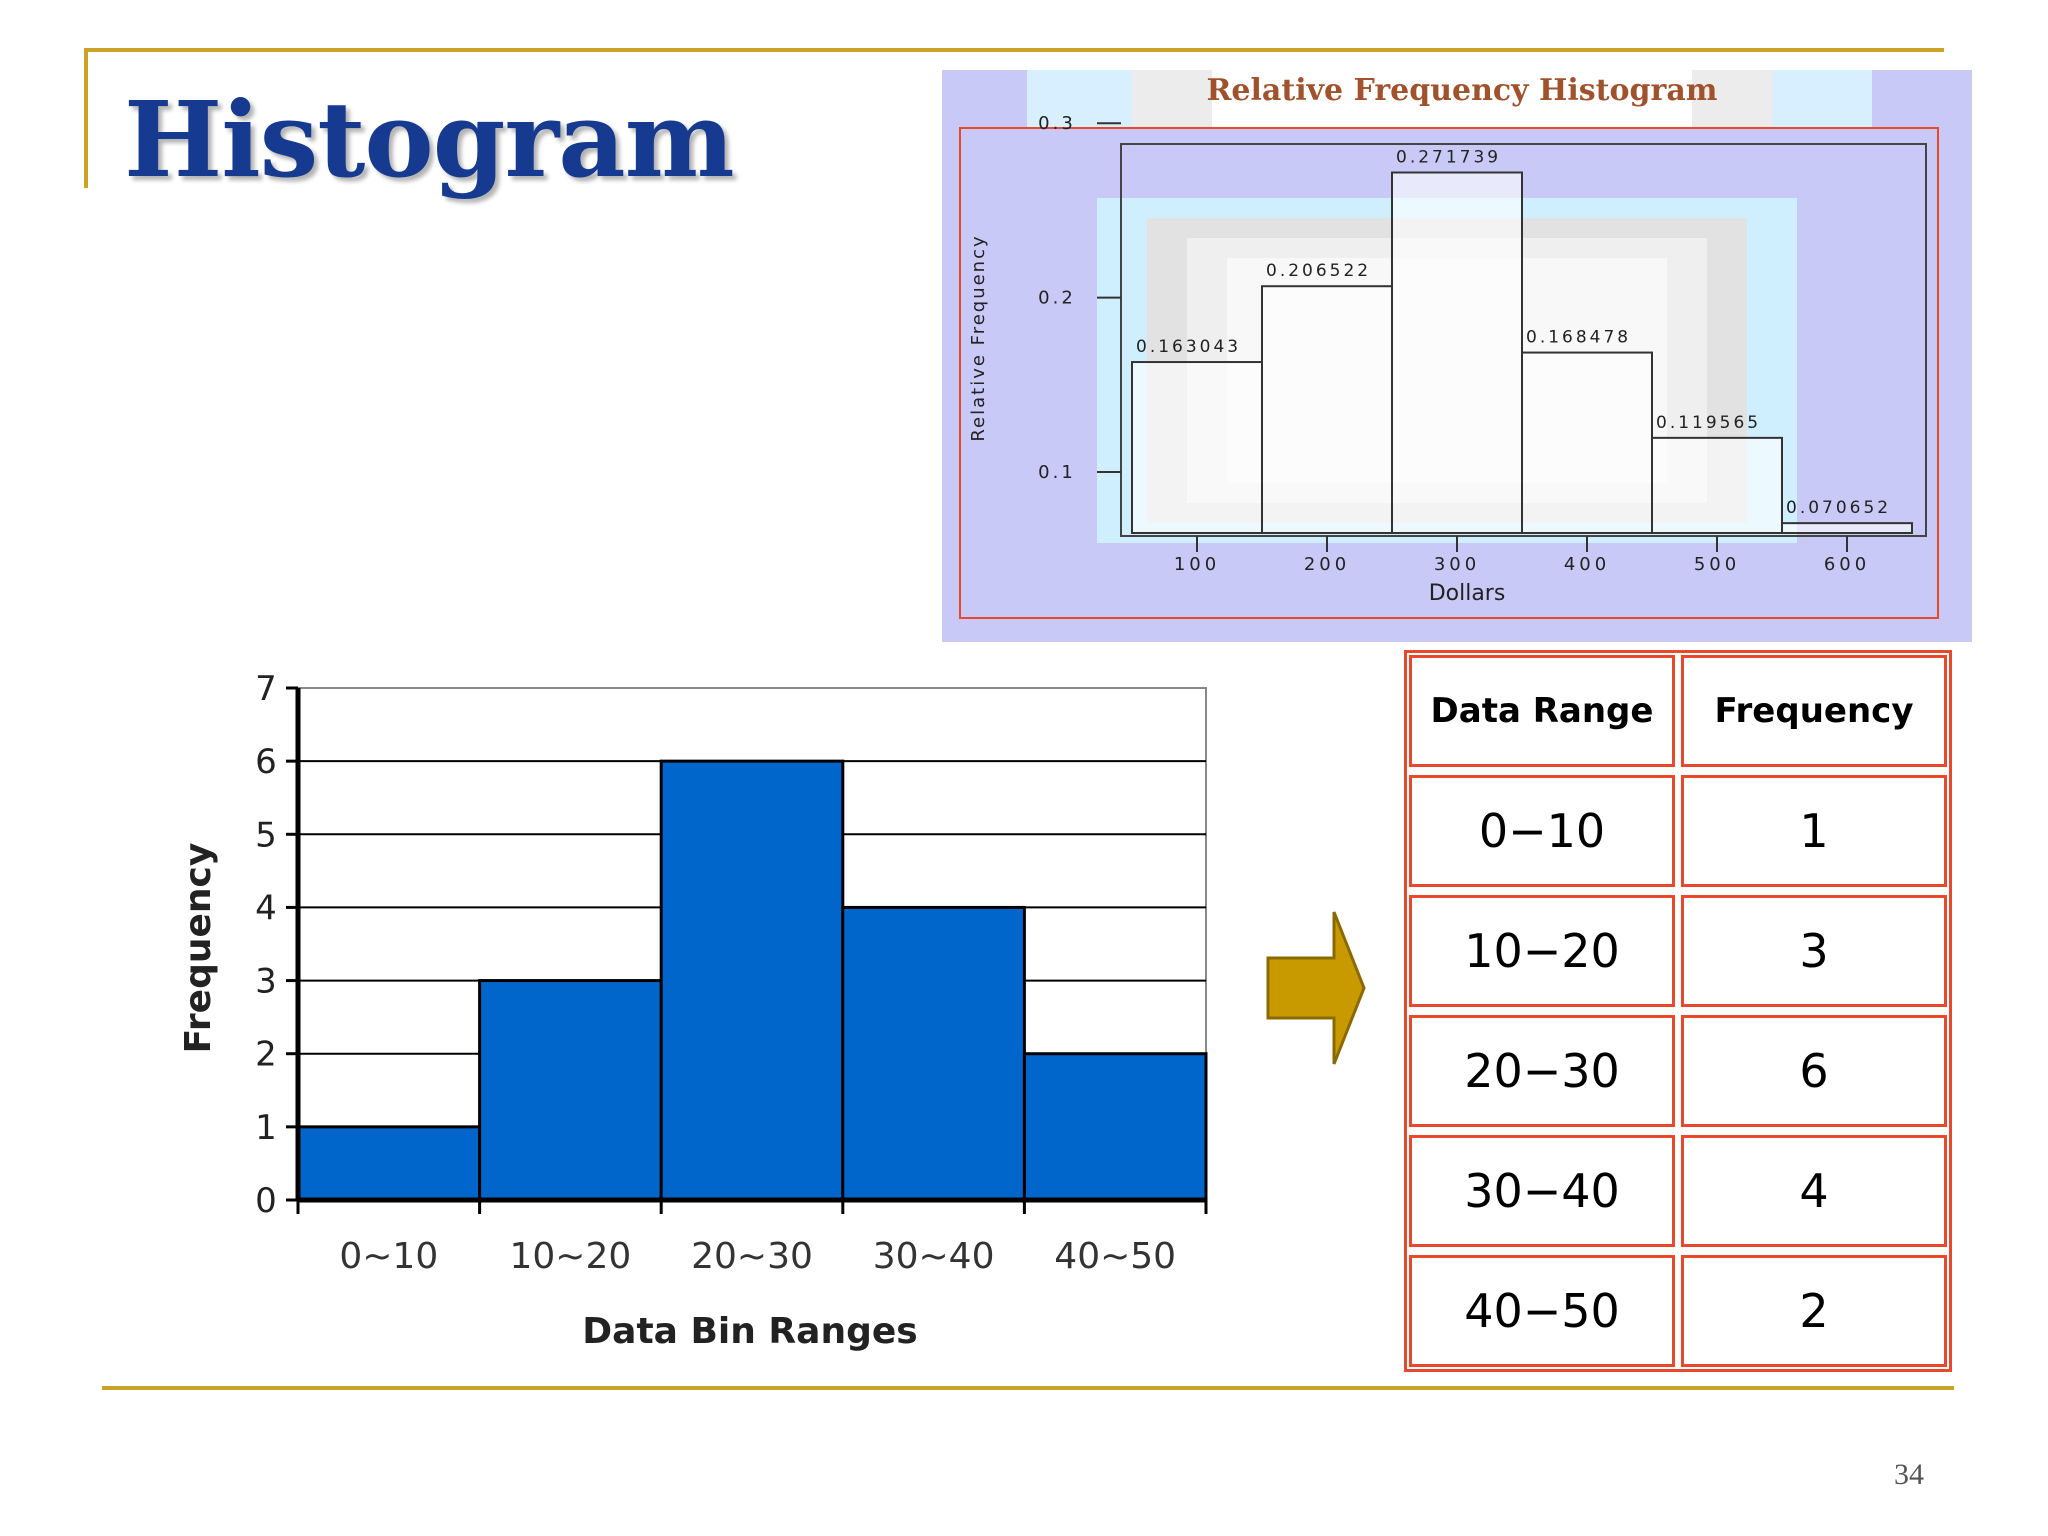 The height and width of the screenshot is (1536, 2048). Describe the element at coordinates (1578, 338) in the screenshot. I see `rel-data-label: 0.168478` at that location.